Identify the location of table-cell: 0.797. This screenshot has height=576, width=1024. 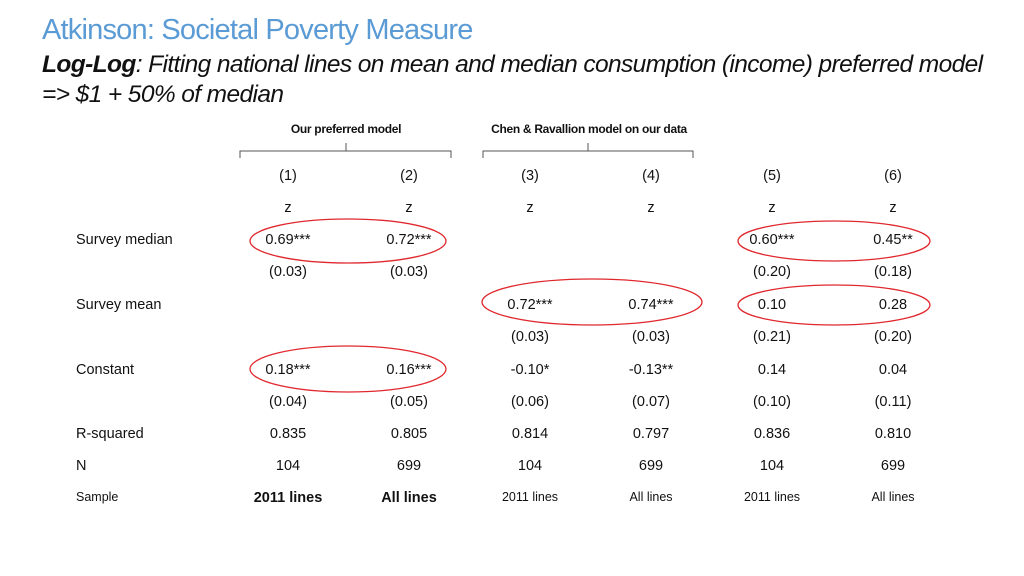
(651, 434).